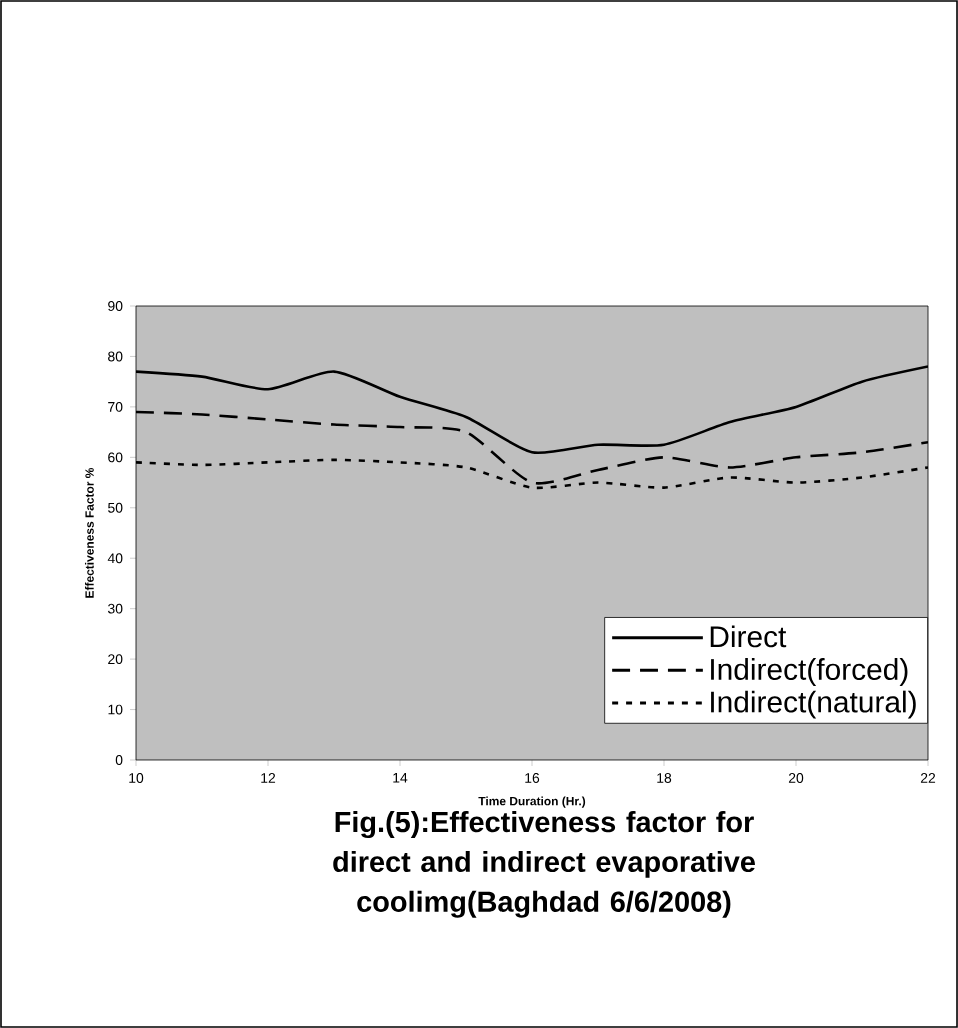 This screenshot has width=958, height=1028. What do you see at coordinates (544, 864) in the screenshot?
I see `text: Fig.(5):Effectiveness factor for direct and indirect evaporative coolimg(Baghdad 6/6/2008)` at bounding box center [544, 864].